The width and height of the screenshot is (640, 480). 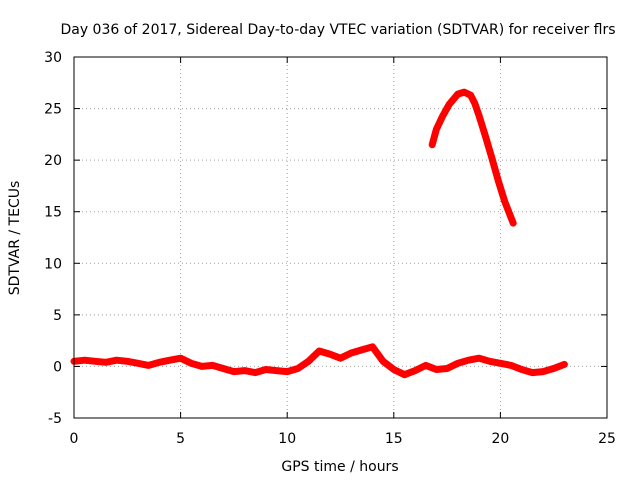 What do you see at coordinates (53, 110) in the screenshot?
I see `y-tick-label: 25` at bounding box center [53, 110].